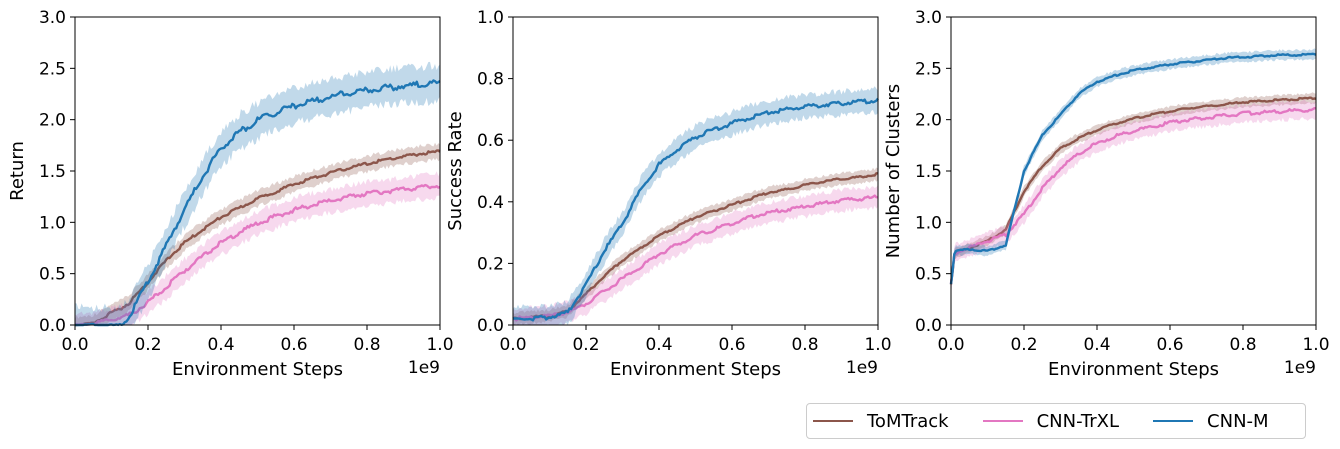 The width and height of the screenshot is (1340, 449). What do you see at coordinates (1096, 345) in the screenshot?
I see `x-tick-label-2-p3: 0.4` at bounding box center [1096, 345].